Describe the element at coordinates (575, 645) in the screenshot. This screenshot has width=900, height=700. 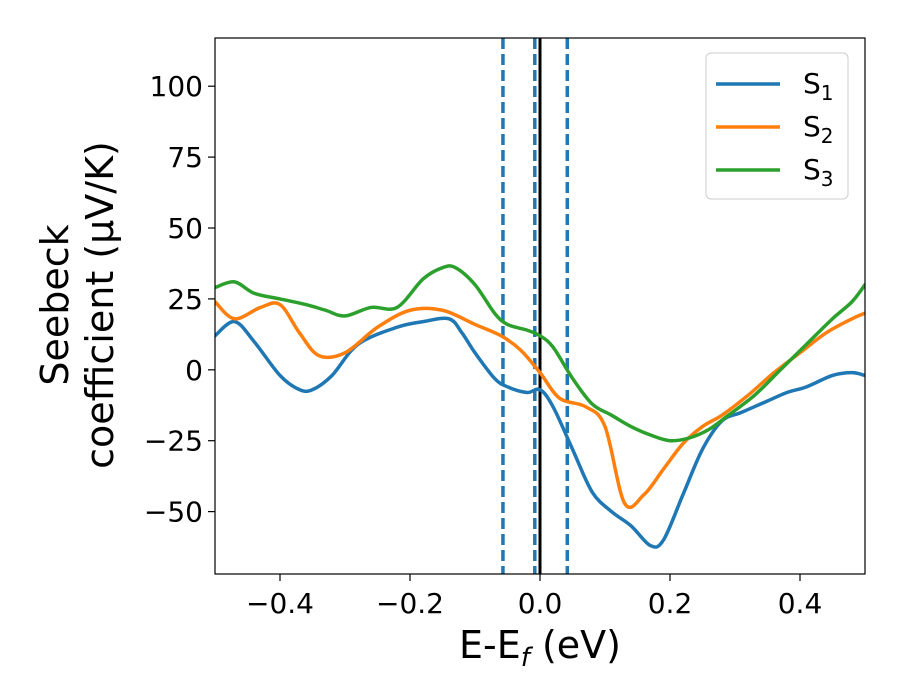
I see `x-axis-title-unit: (eV)` at that location.